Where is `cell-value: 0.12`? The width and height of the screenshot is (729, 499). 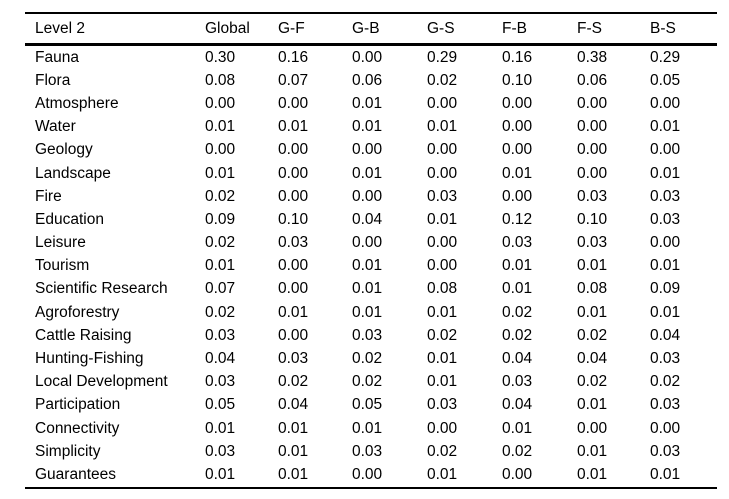 cell-value: 0.12 is located at coordinates (517, 219).